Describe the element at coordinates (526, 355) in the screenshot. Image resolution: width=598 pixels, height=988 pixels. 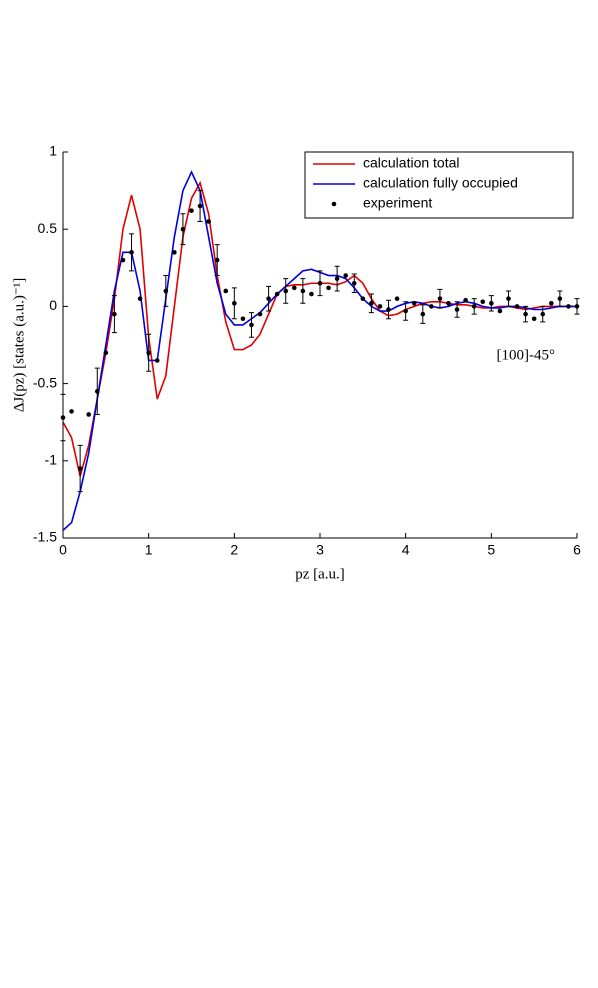
I see `annotation: [100]-45°` at that location.